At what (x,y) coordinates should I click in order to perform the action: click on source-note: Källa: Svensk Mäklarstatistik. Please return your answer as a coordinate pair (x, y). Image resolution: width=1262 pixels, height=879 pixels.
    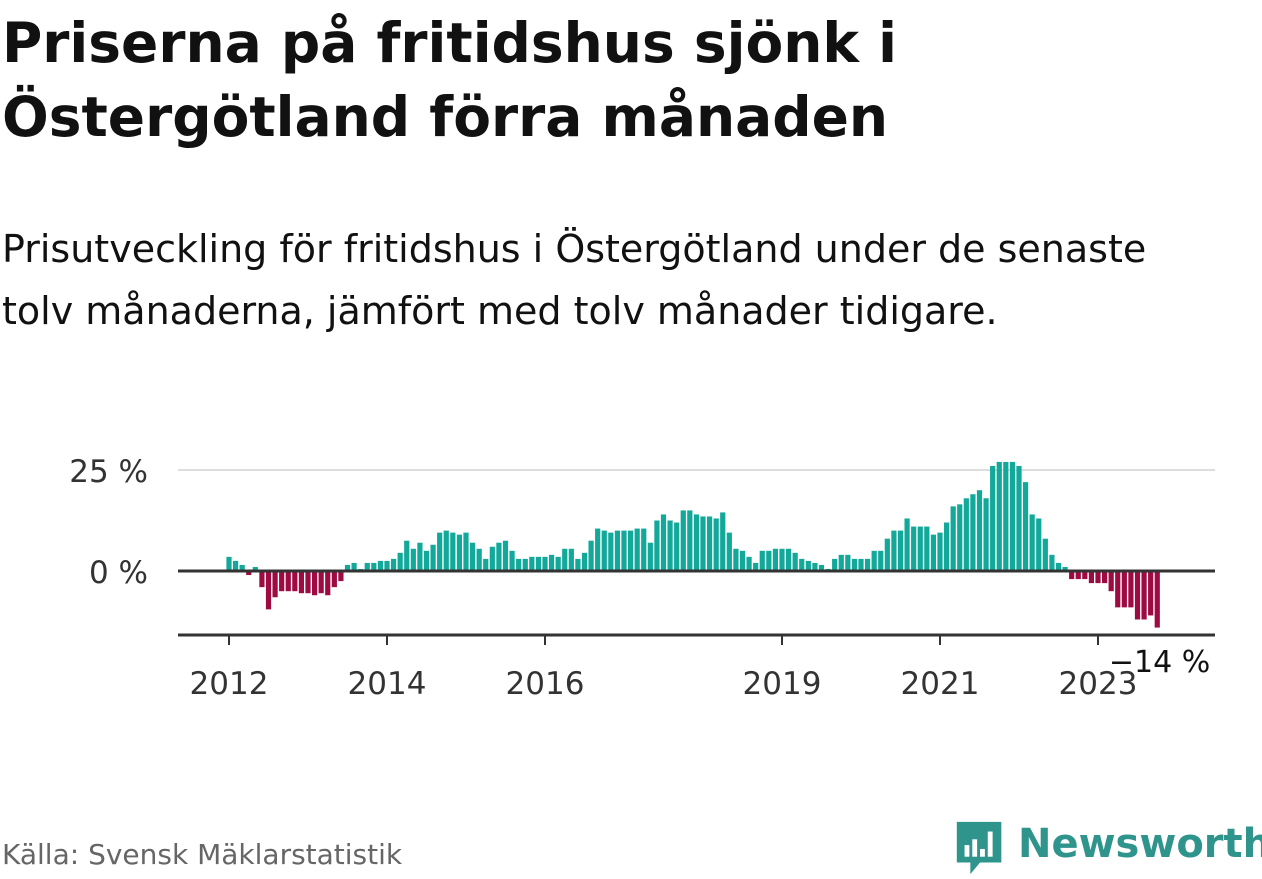
    Looking at the image, I should click on (202, 854).